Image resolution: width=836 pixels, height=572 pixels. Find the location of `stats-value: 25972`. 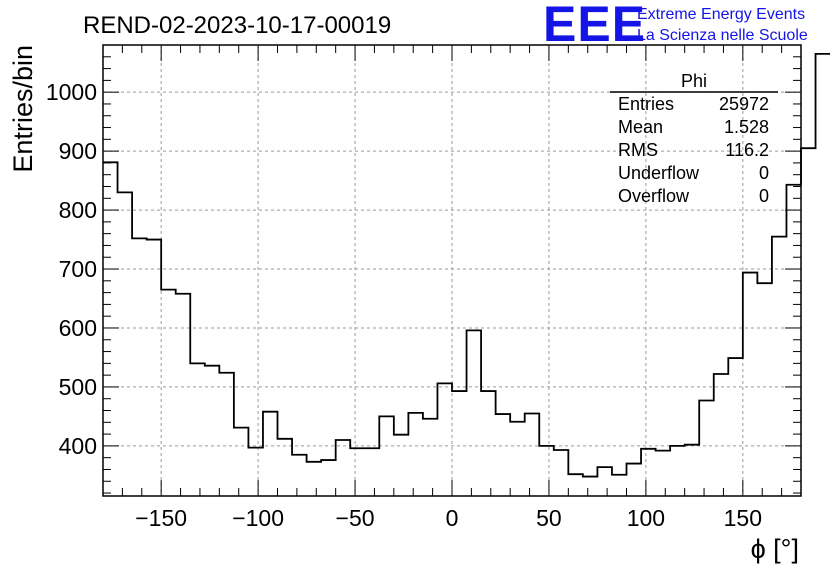

stats-value: 25972 is located at coordinates (744, 104).